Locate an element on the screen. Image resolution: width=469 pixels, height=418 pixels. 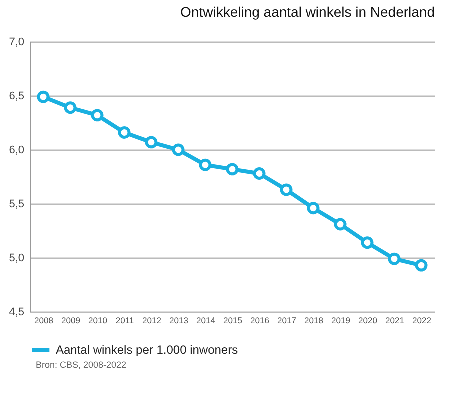
y-tick-label: 7,0 is located at coordinates (16, 42).